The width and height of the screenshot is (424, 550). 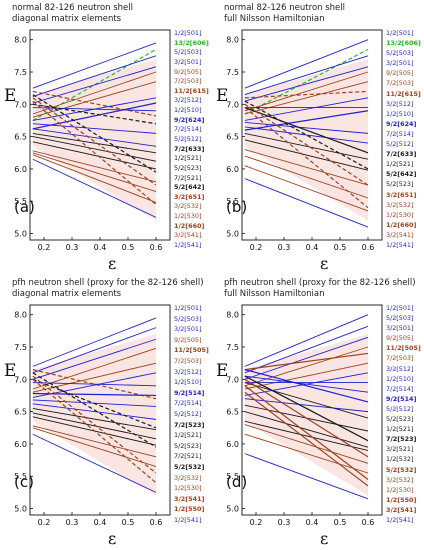 What do you see at coordinates (189, 148) in the screenshot?
I see `level-label: 7/2[633]` at bounding box center [189, 148].